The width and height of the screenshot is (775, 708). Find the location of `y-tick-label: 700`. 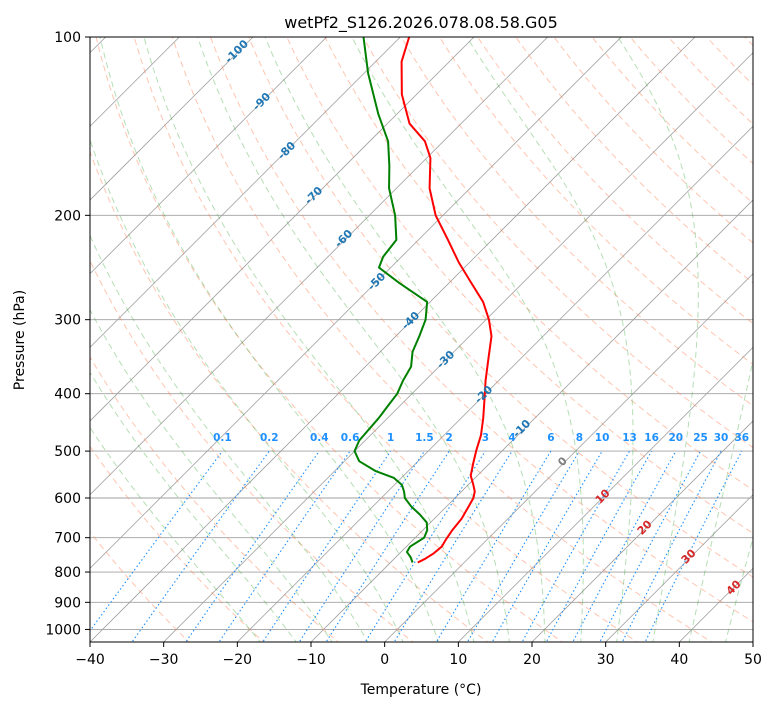

y-tick-label: 700 is located at coordinates (67, 539).